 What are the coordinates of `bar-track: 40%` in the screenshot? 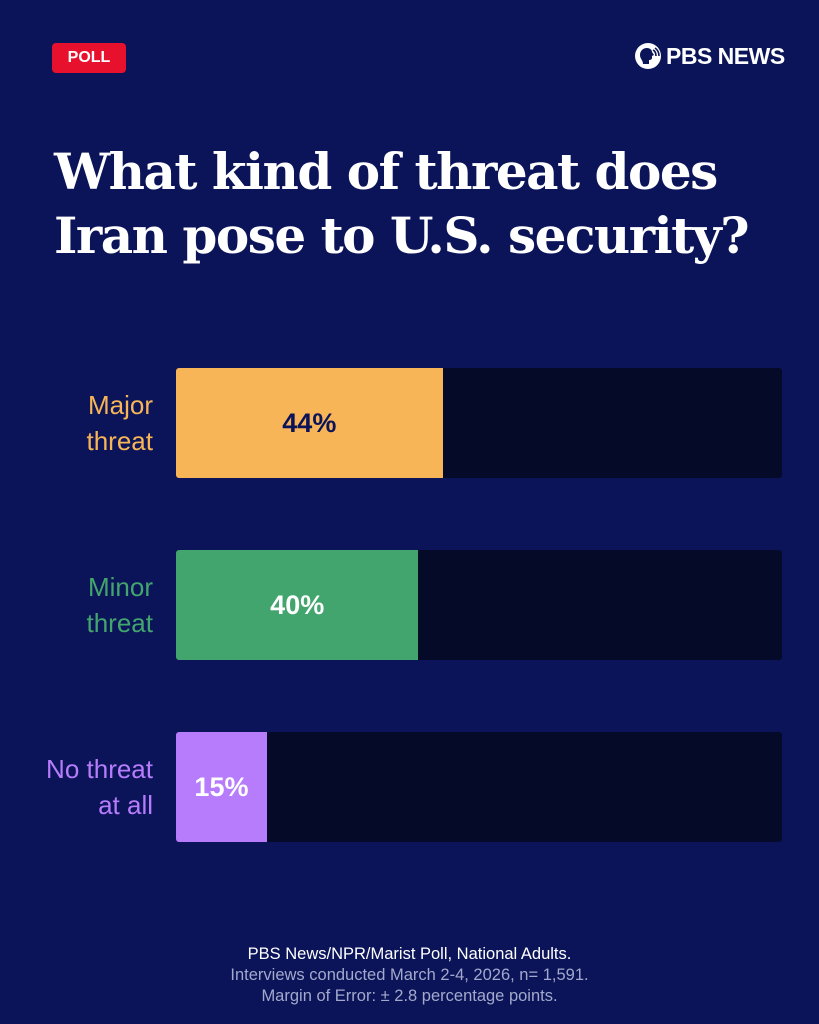 It's located at (479, 605).